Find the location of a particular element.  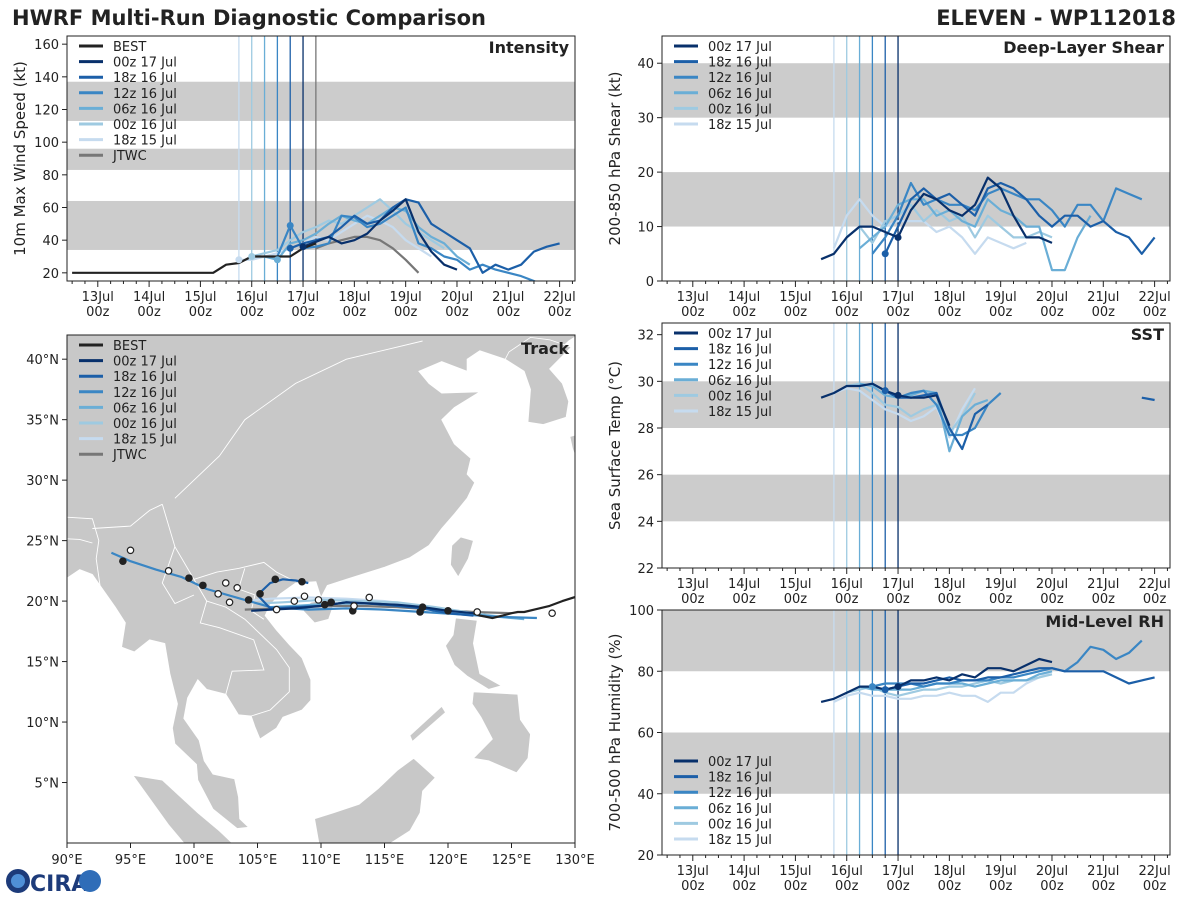

y-axis-label: 200-850 hPa Shear (kt) is located at coordinates (615, 159).